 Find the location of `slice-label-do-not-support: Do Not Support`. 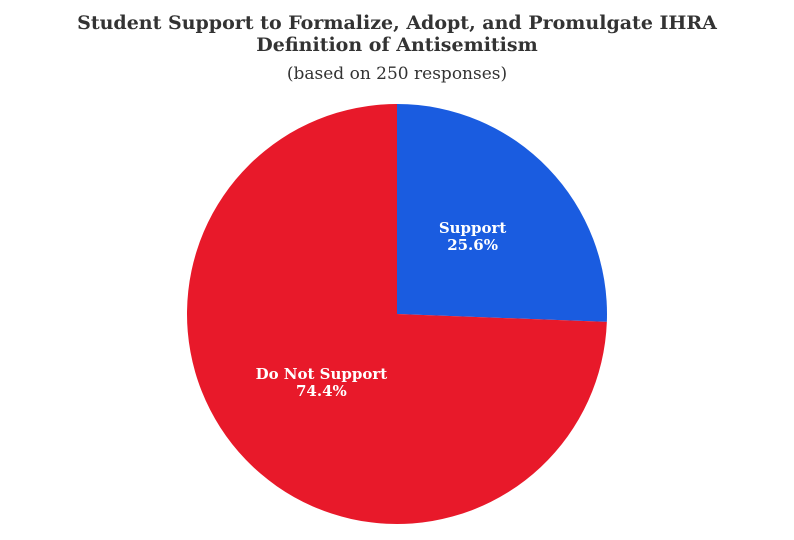

slice-label-do-not-support: Do Not Support is located at coordinates (322, 374).